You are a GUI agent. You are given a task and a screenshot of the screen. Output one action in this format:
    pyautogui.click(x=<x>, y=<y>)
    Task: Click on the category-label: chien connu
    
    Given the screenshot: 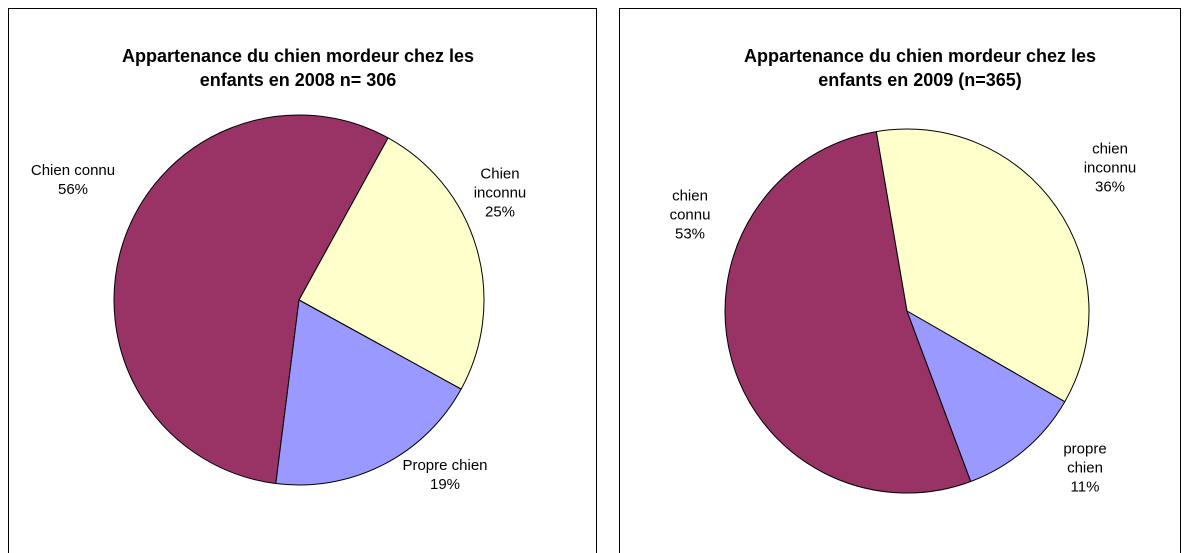 What is the action you would take?
    pyautogui.click(x=690, y=205)
    